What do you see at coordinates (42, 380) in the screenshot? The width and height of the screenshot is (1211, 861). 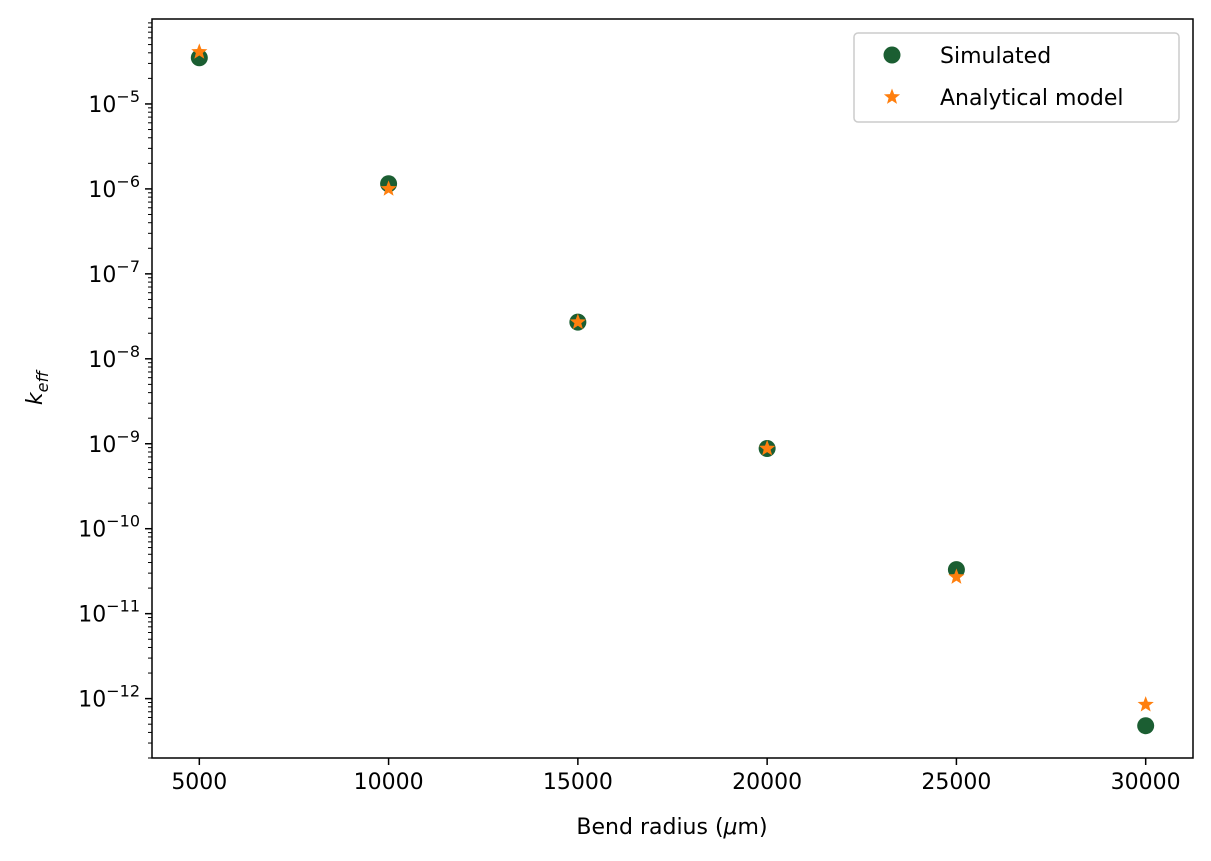 I see `y-axis-label-subscript: eff` at bounding box center [42, 380].